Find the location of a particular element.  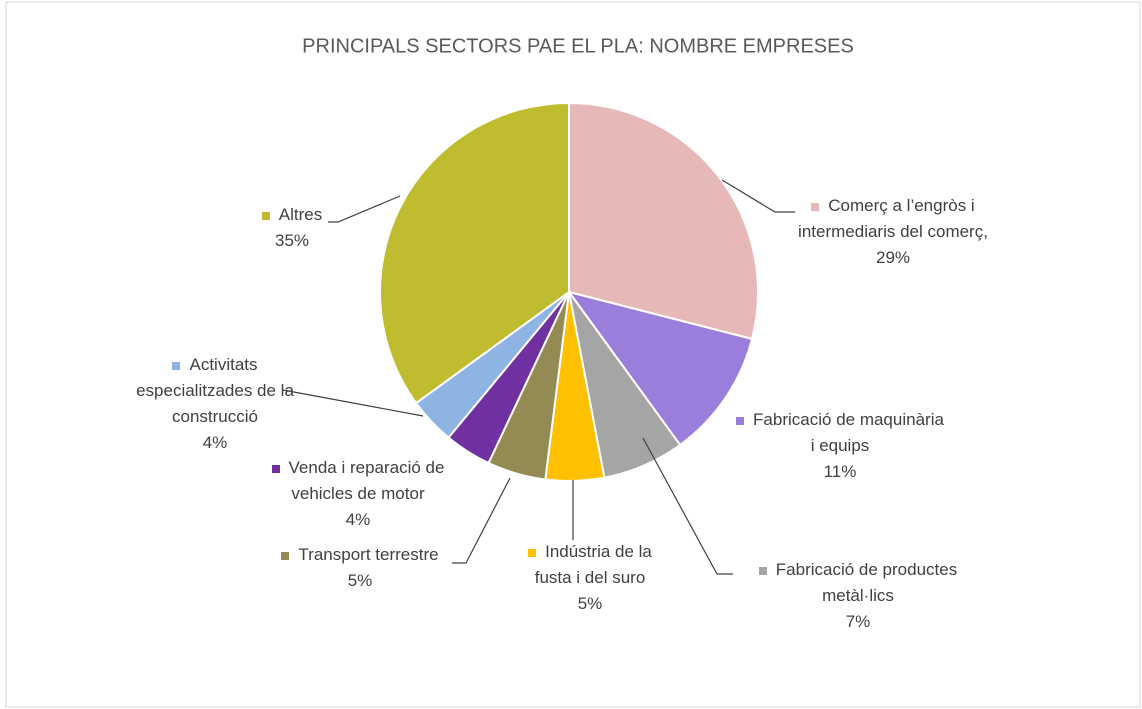

category-label: Venda i reparació de vehicles de motor is located at coordinates (366, 480).